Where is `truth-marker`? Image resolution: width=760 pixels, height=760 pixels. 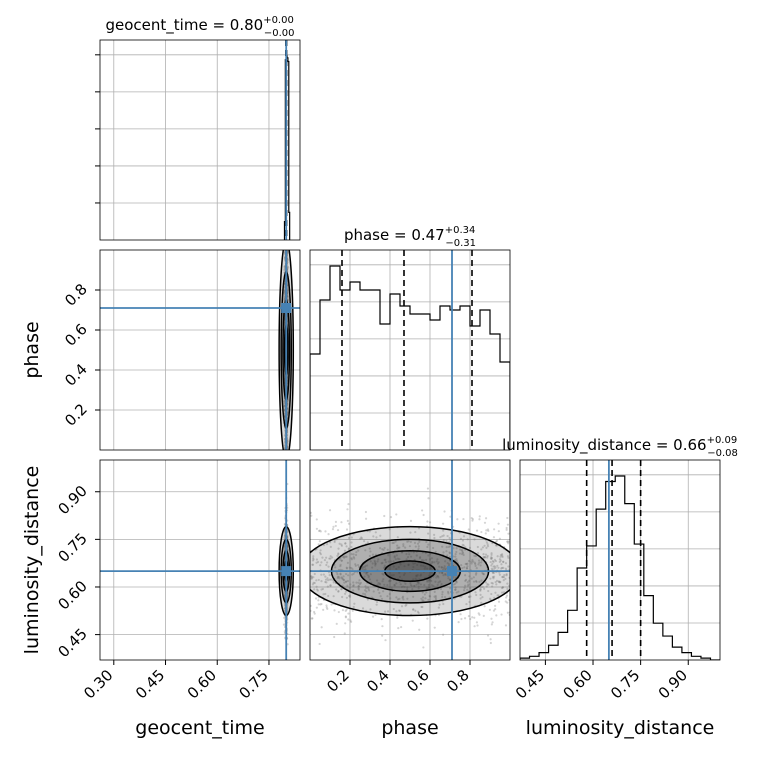 truth-marker is located at coordinates (286, 571).